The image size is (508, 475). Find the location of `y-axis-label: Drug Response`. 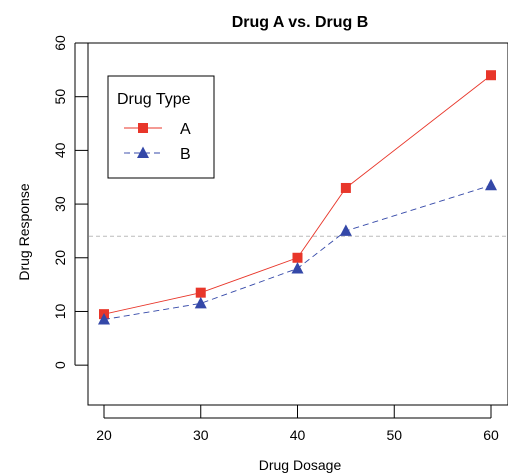

y-axis-label: Drug Response is located at coordinates (24, 231).